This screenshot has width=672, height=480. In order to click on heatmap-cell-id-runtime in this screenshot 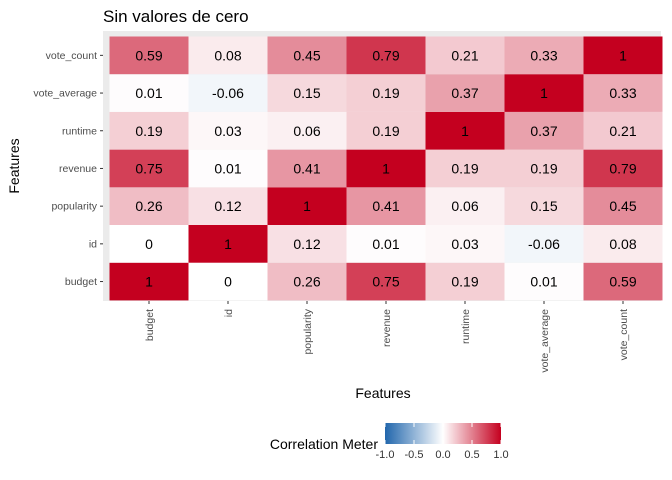, I will do `click(465, 244)`.